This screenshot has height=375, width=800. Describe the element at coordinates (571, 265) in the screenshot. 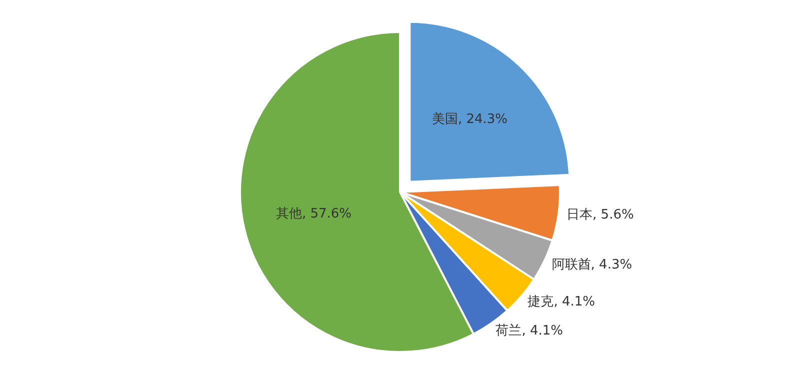

I see `slice-label: 阿联酋` at that location.